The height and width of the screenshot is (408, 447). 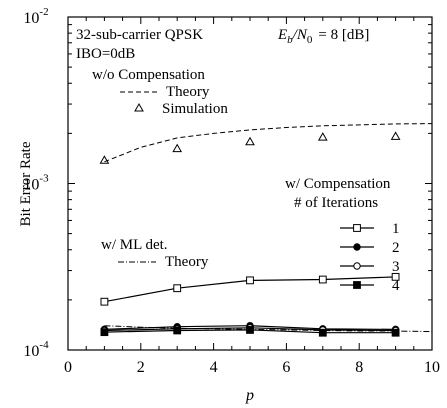 What do you see at coordinates (370, 257) in the screenshot?
I see `iterations-legend: 1 2 3 4` at bounding box center [370, 257].